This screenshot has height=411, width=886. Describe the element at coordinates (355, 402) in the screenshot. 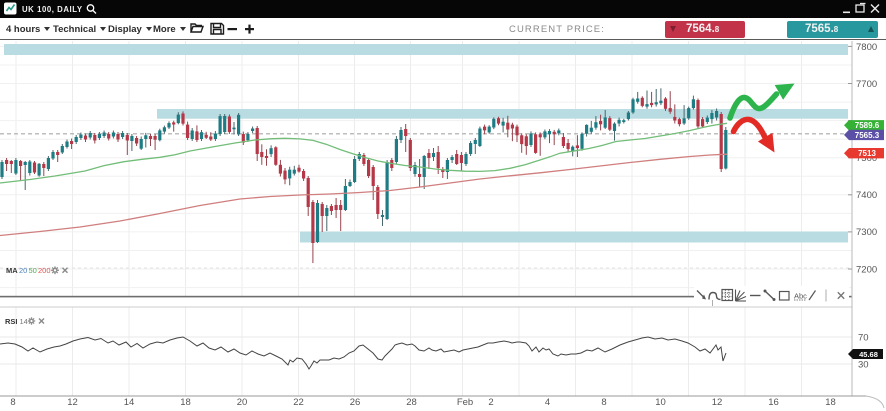

I see `svg-text: 26` at that location.